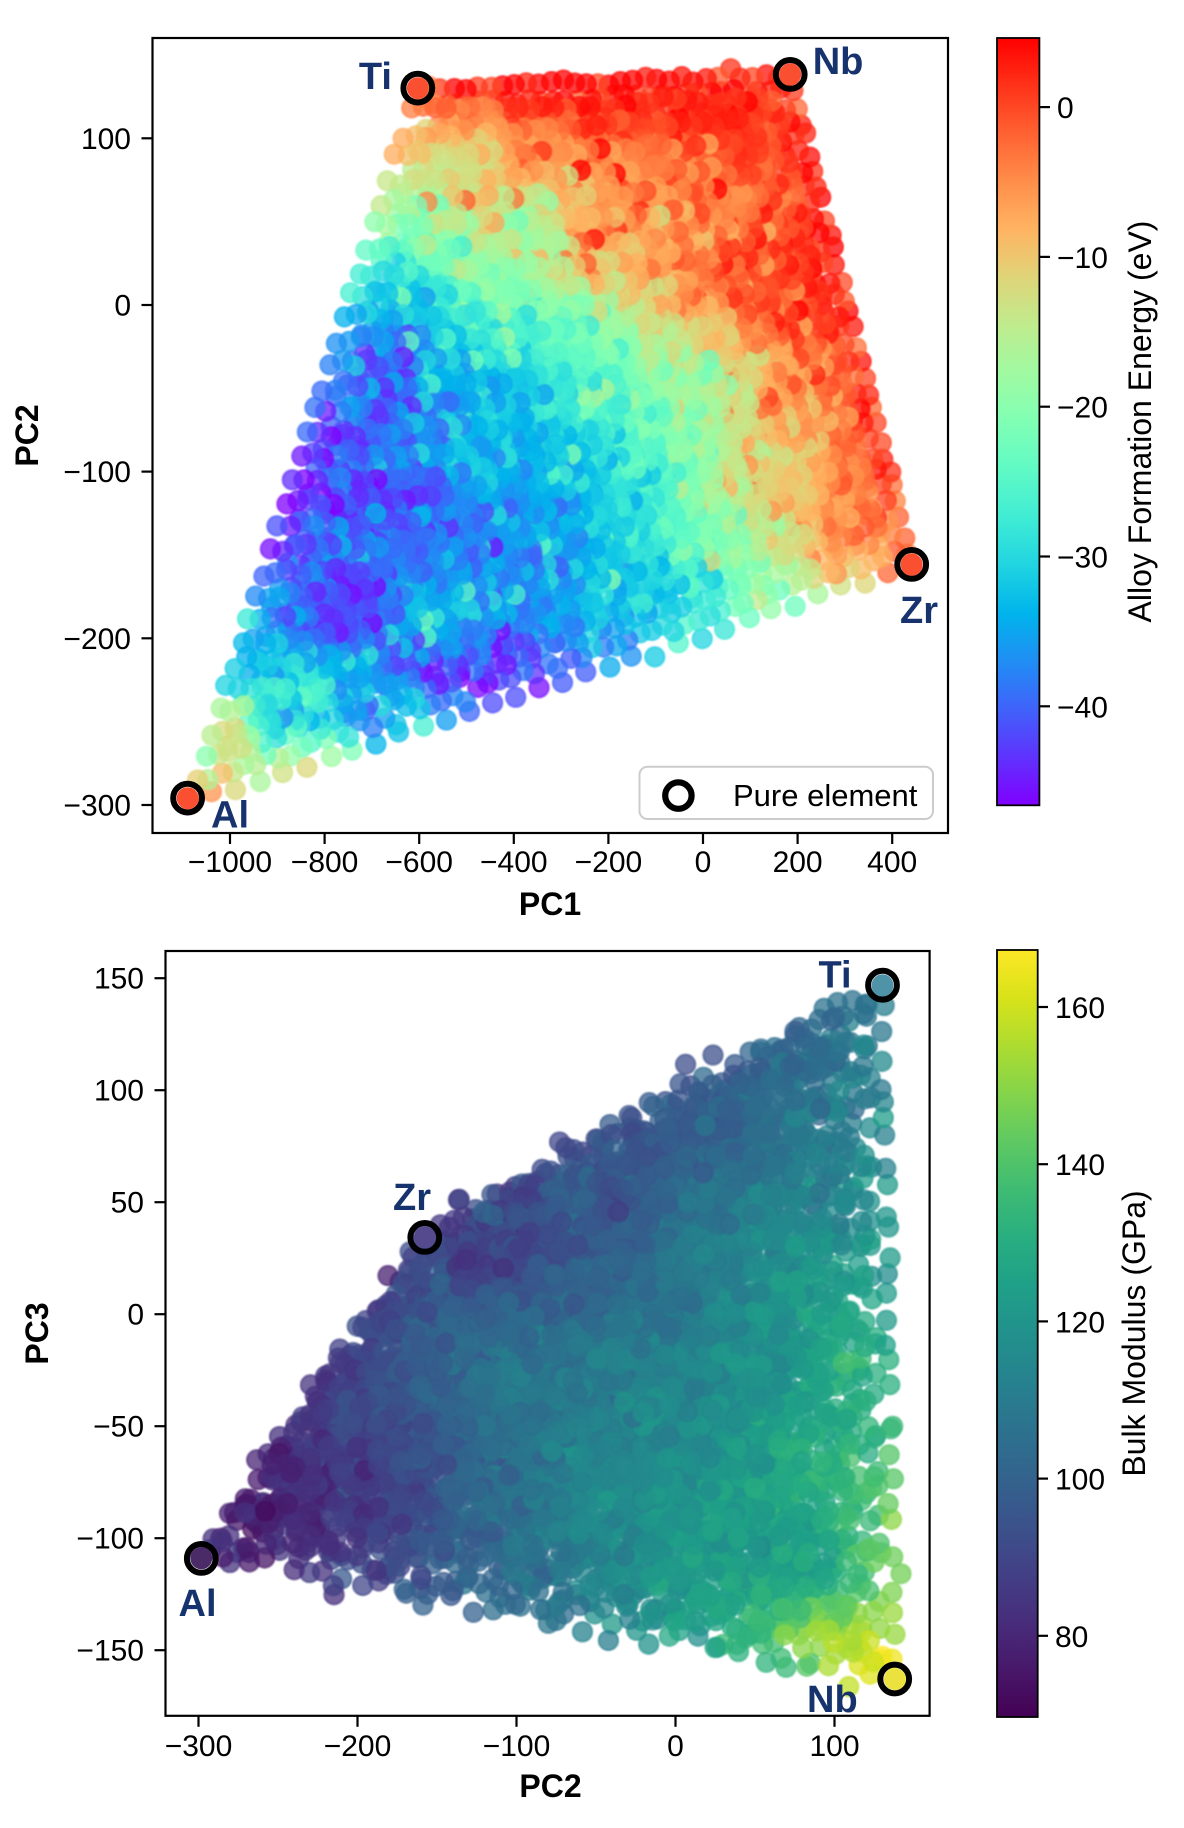  Describe the element at coordinates (1071, 1637) in the screenshot. I see `svg-text: 80` at that location.